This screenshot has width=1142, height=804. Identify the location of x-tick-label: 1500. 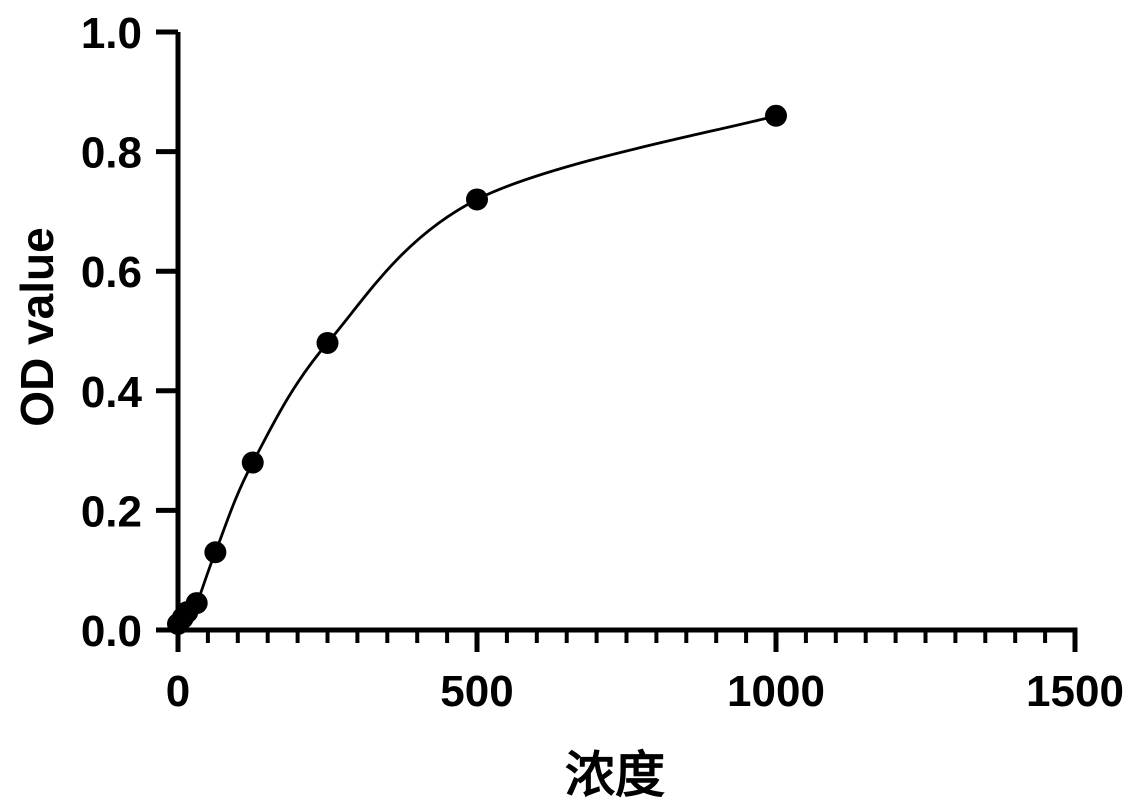
(1075, 691).